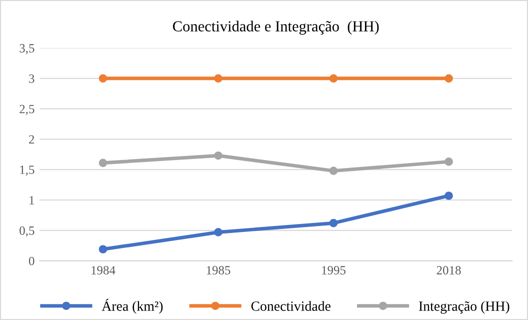  What do you see at coordinates (31, 261) in the screenshot?
I see `y-tick-label: 0` at bounding box center [31, 261].